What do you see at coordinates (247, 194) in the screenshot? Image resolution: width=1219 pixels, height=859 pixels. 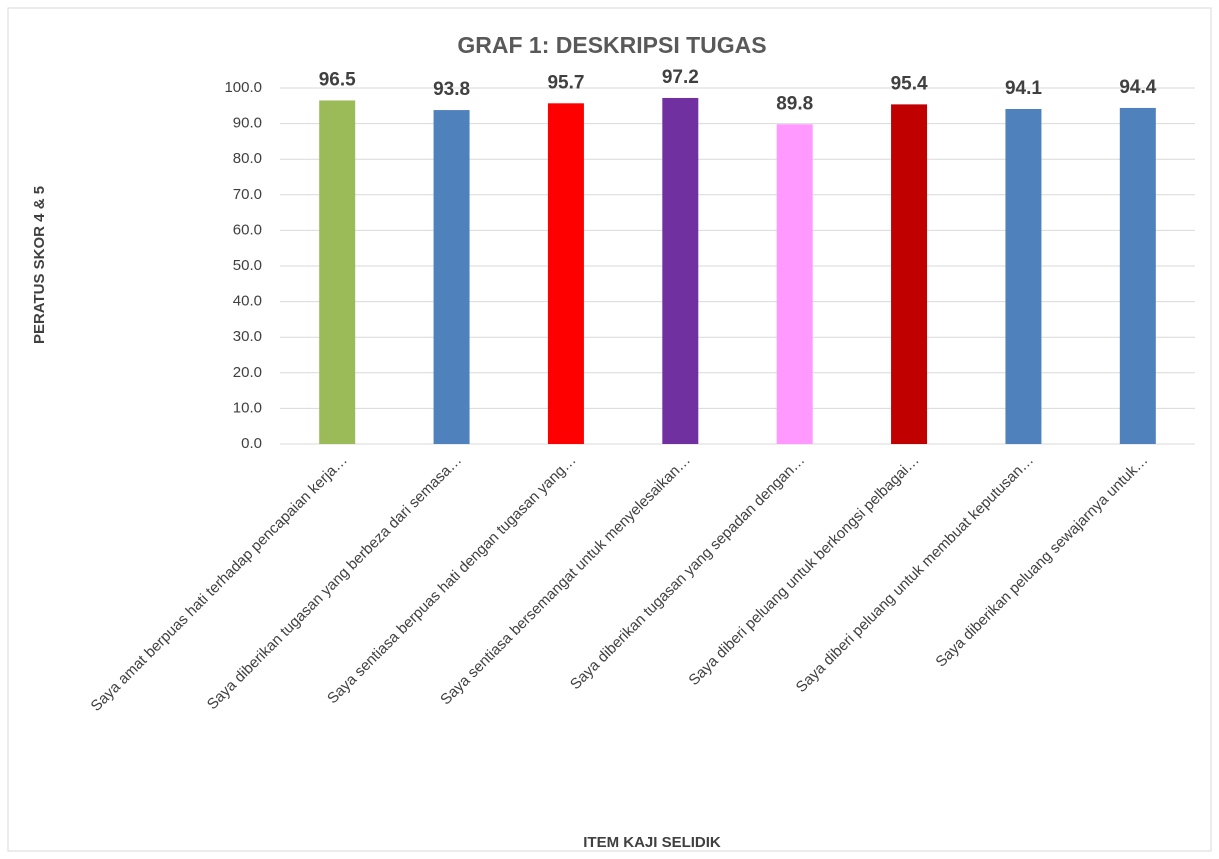 I see `y-tick-label: 70.0` at bounding box center [247, 194].